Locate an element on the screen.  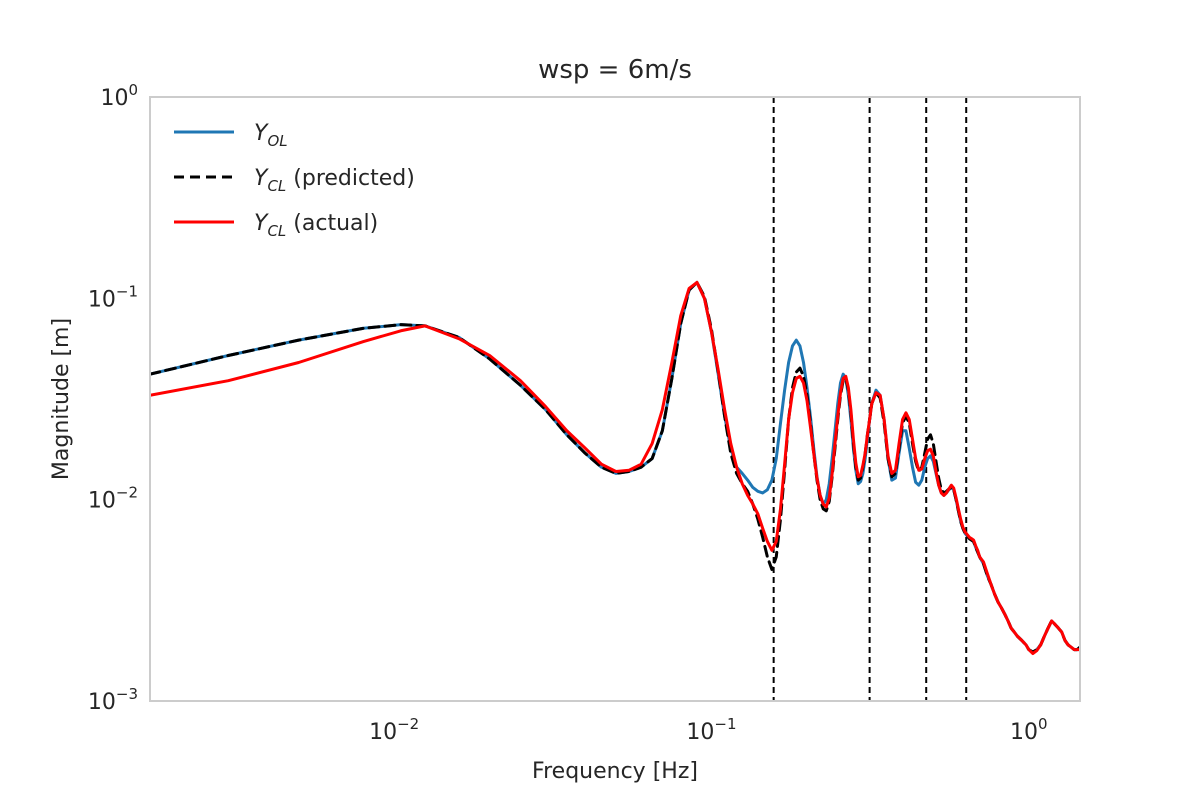
x-tick-label-0: 10⁻² is located at coordinates (394, 730).